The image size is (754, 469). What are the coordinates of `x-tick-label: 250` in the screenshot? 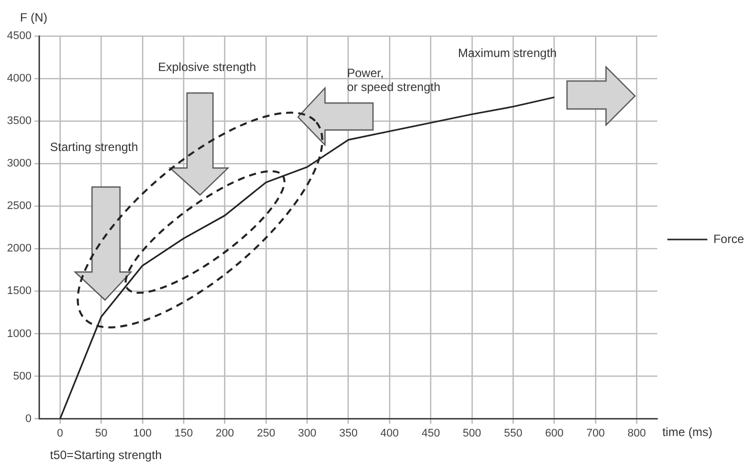 It's located at (266, 433).